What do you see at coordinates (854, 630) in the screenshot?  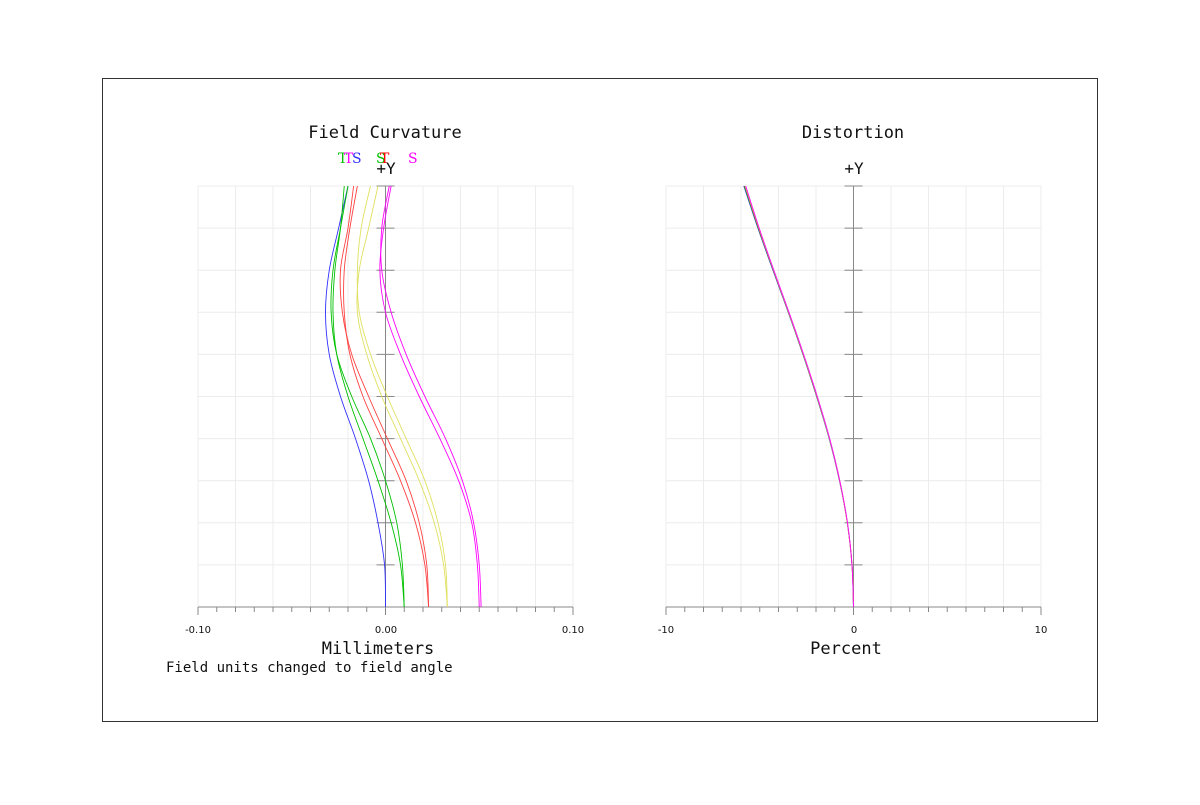 I see `distortion-tick-zero: 0` at bounding box center [854, 630].